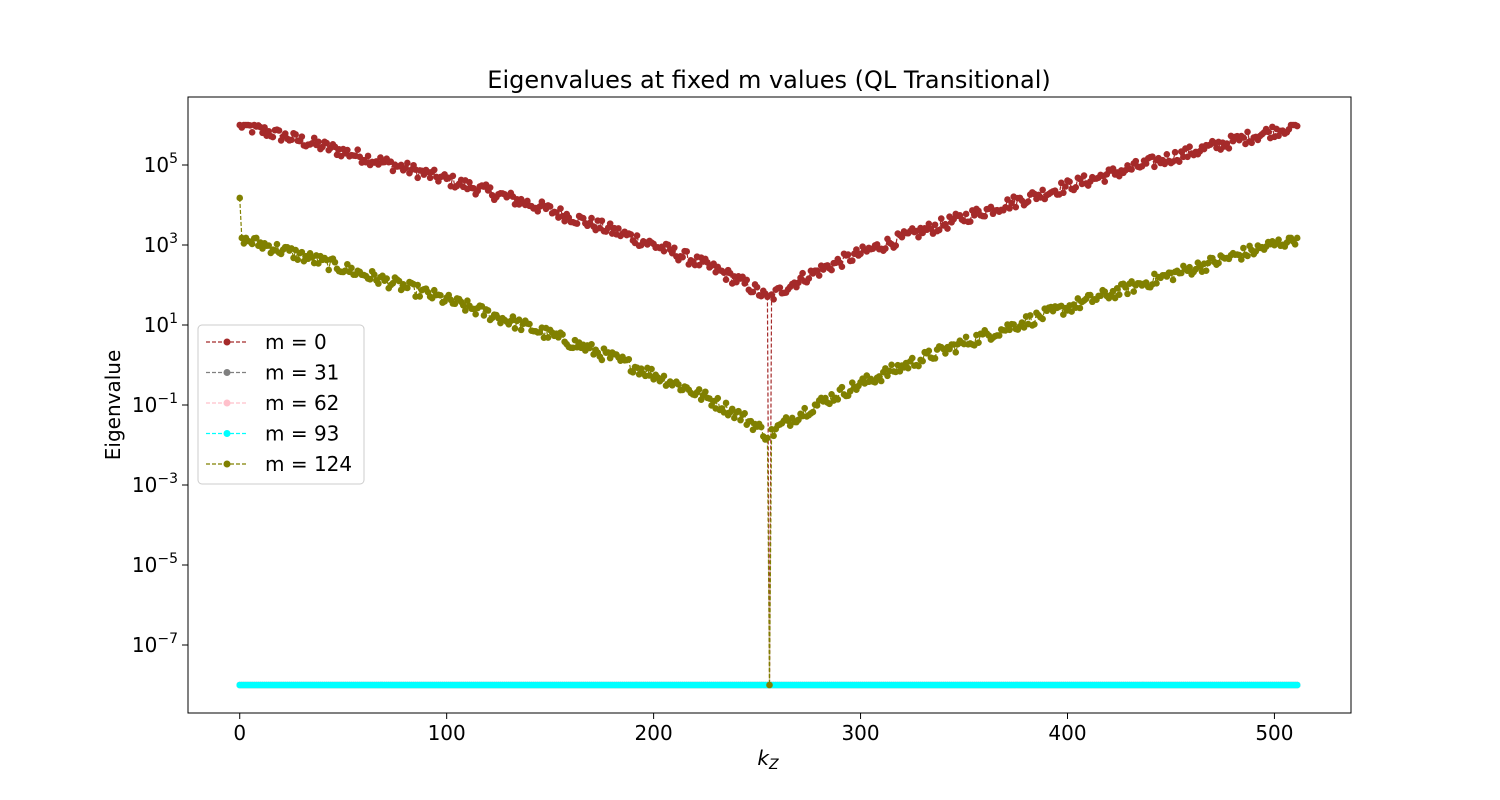  What do you see at coordinates (447, 733) in the screenshot?
I see `x-tick-label: 100` at bounding box center [447, 733].